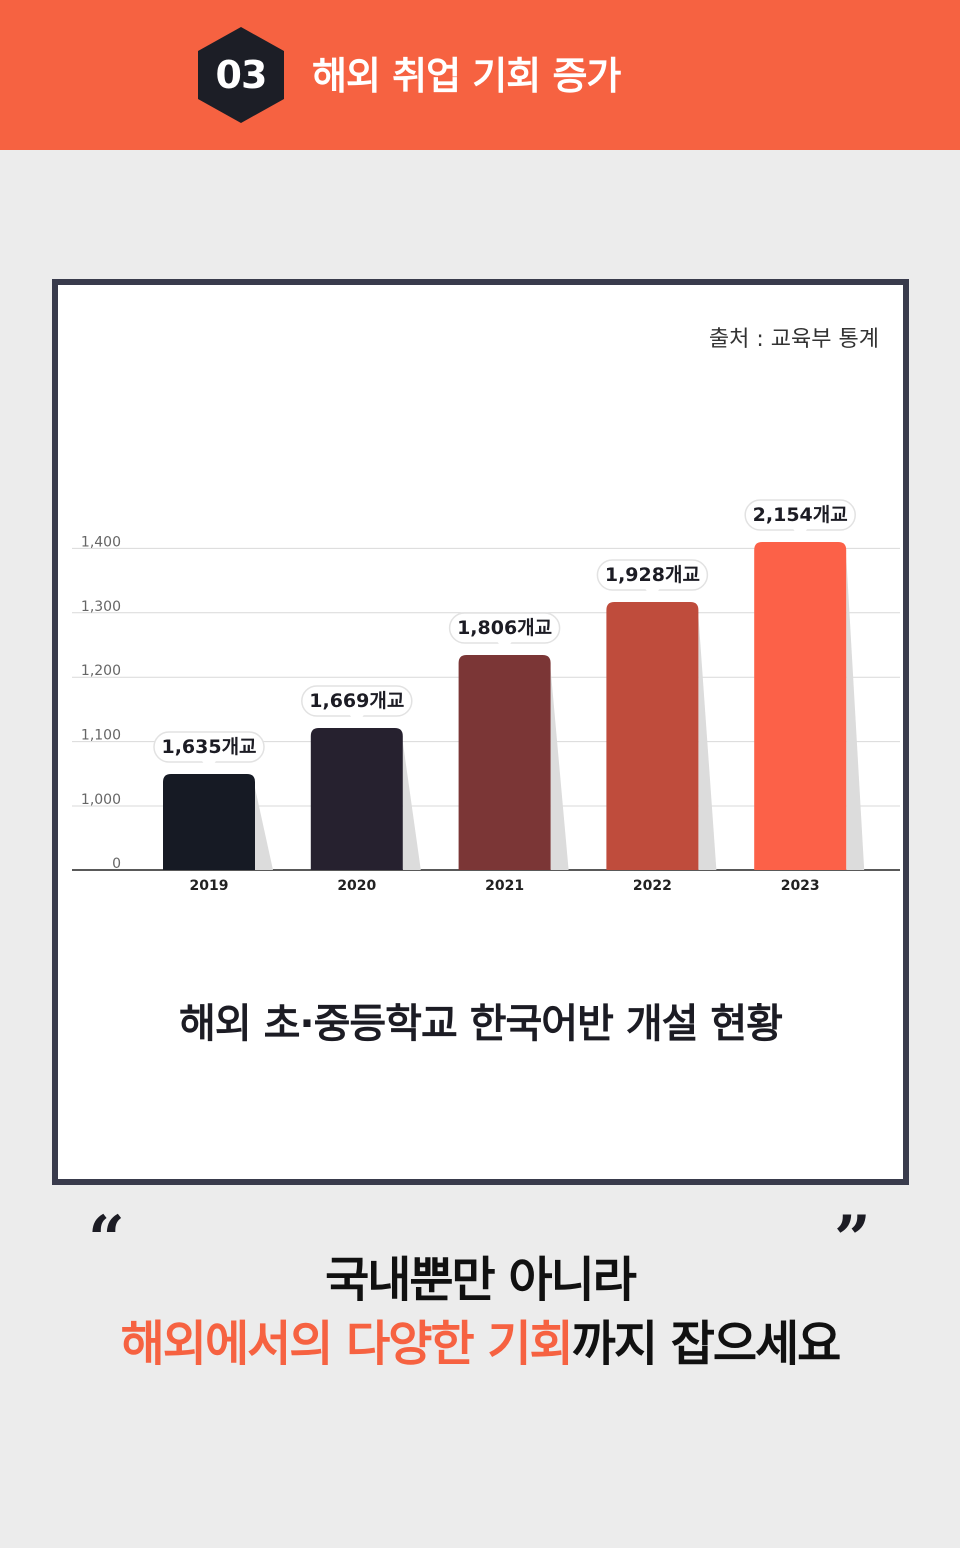 The image size is (960, 1548). I want to click on bar-2020, so click(356, 799).